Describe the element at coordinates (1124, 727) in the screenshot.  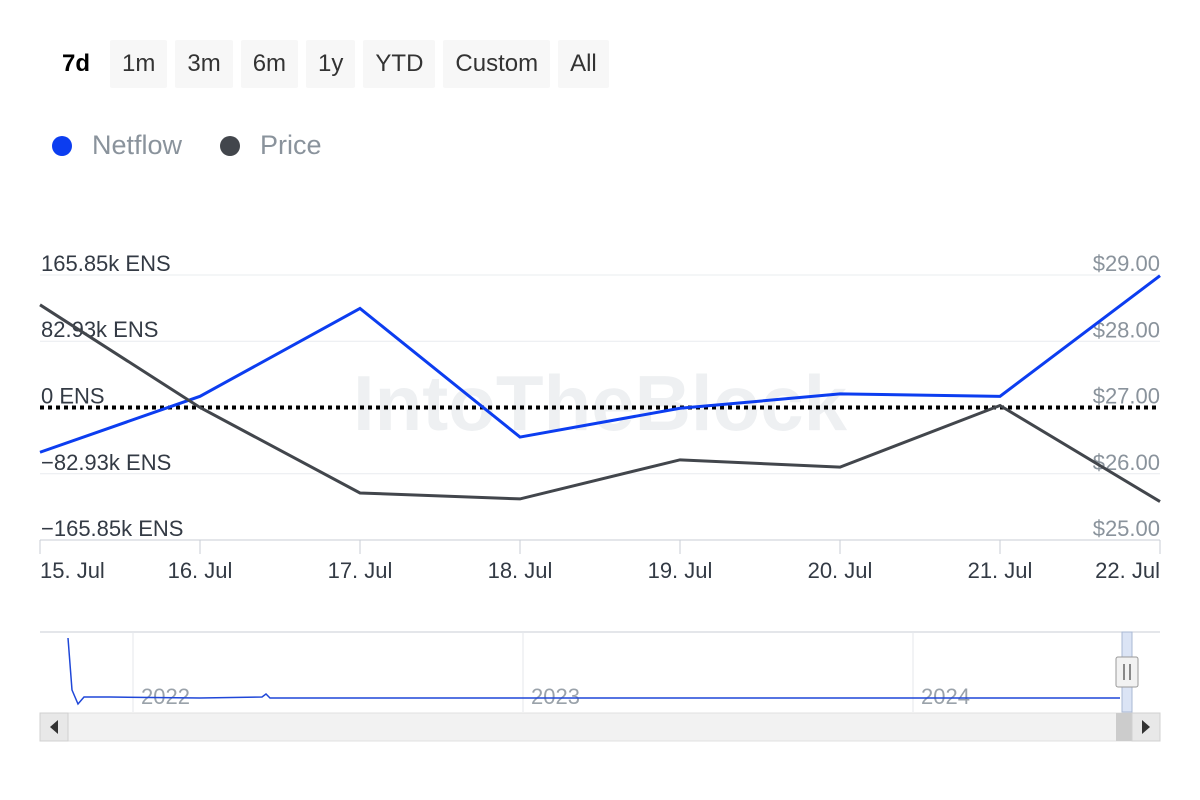
I see `scrollbar-thumb` at that location.